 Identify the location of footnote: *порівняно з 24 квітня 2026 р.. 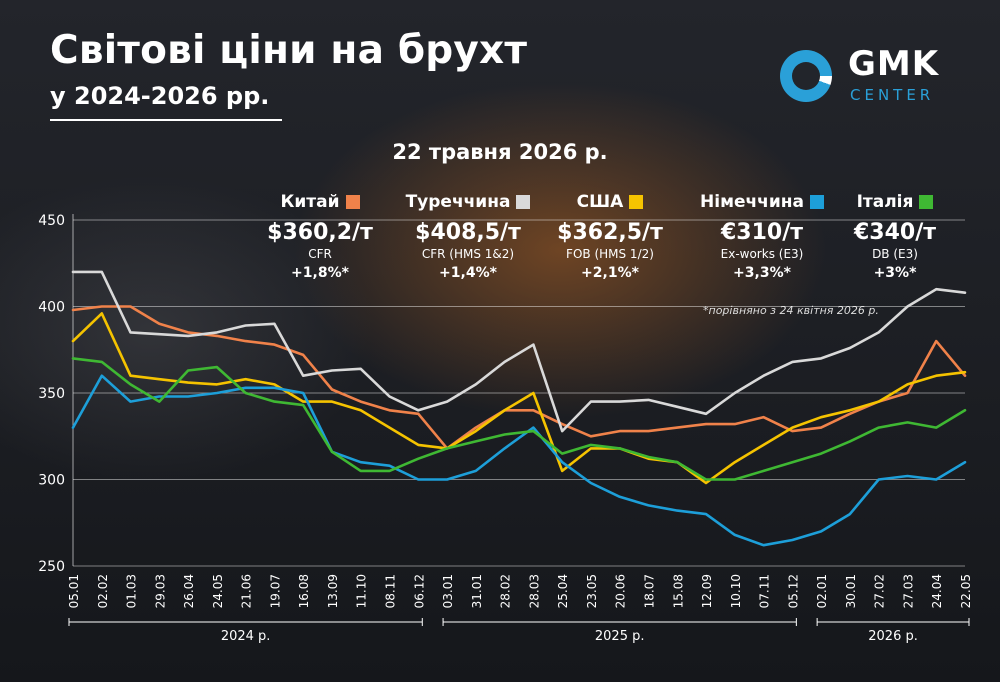
(791, 310).